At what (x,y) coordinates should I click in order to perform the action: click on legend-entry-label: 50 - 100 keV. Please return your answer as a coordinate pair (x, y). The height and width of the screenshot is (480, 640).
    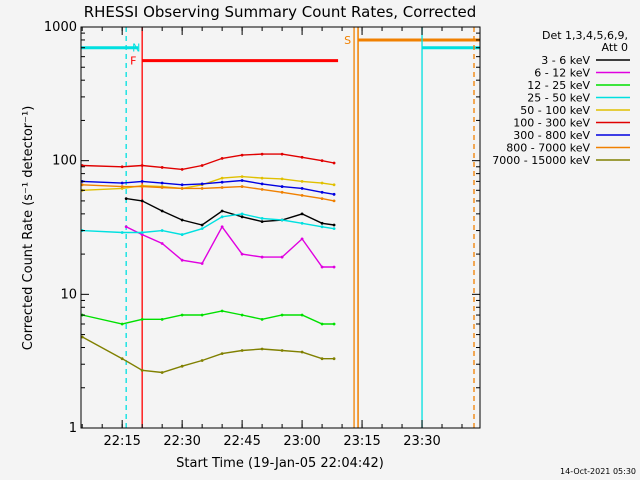
    Looking at the image, I should click on (555, 110).